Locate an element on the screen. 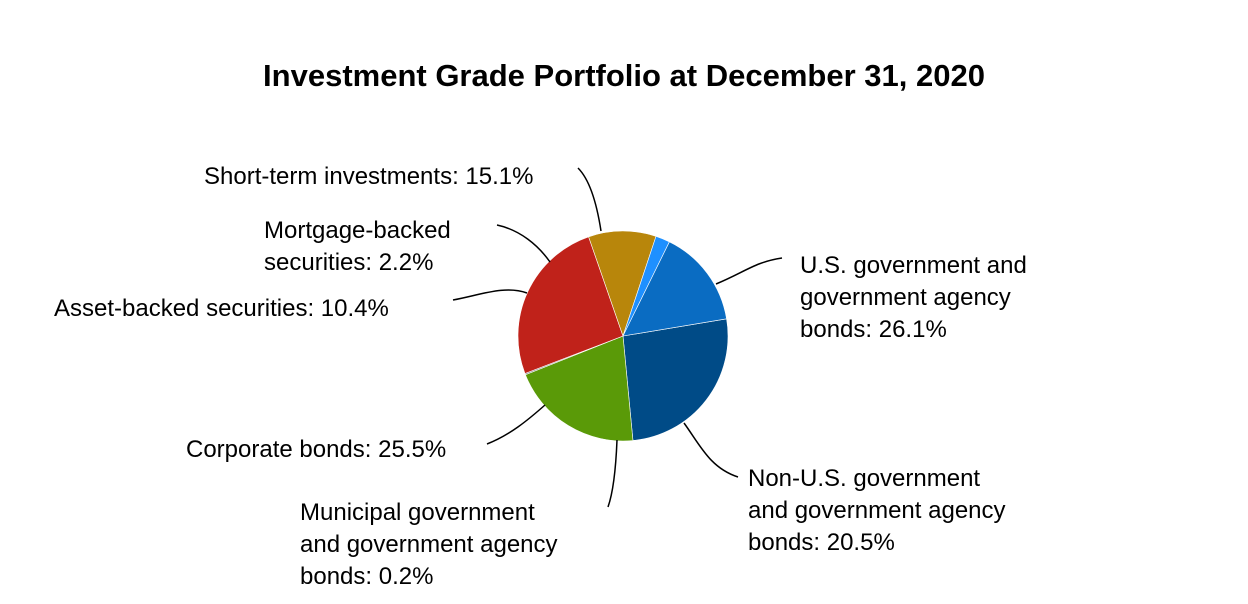 Image resolution: width=1248 pixels, height=604 pixels. slice-label-line: U.S. government and is located at coordinates (913, 265).